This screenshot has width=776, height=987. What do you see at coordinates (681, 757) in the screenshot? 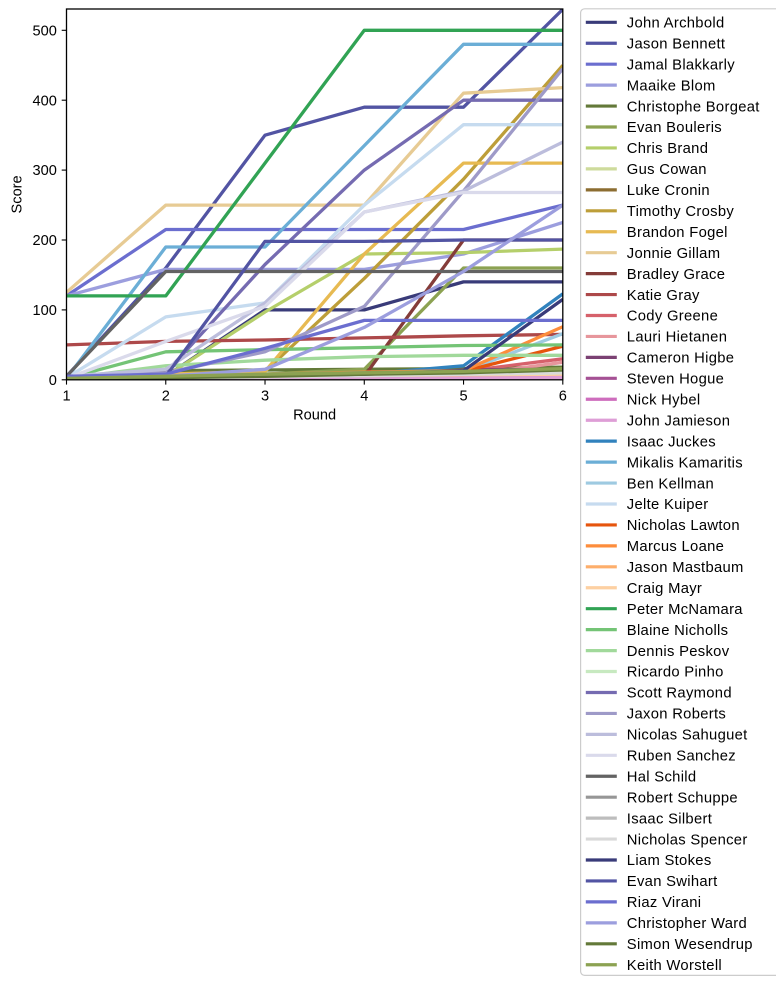
I see `svg-text: Ruben Sanchez` at bounding box center [681, 757].